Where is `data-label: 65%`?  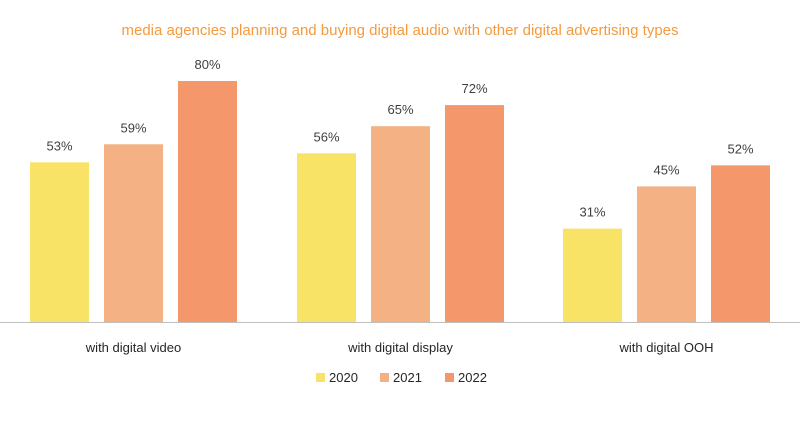 data-label: 65% is located at coordinates (400, 109).